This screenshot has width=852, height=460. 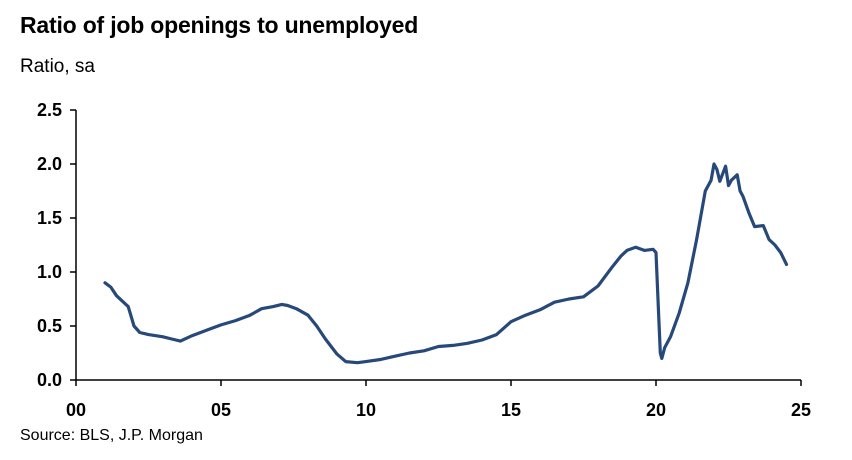 What do you see at coordinates (49, 272) in the screenshot?
I see `y-tick-label: 1.0` at bounding box center [49, 272].